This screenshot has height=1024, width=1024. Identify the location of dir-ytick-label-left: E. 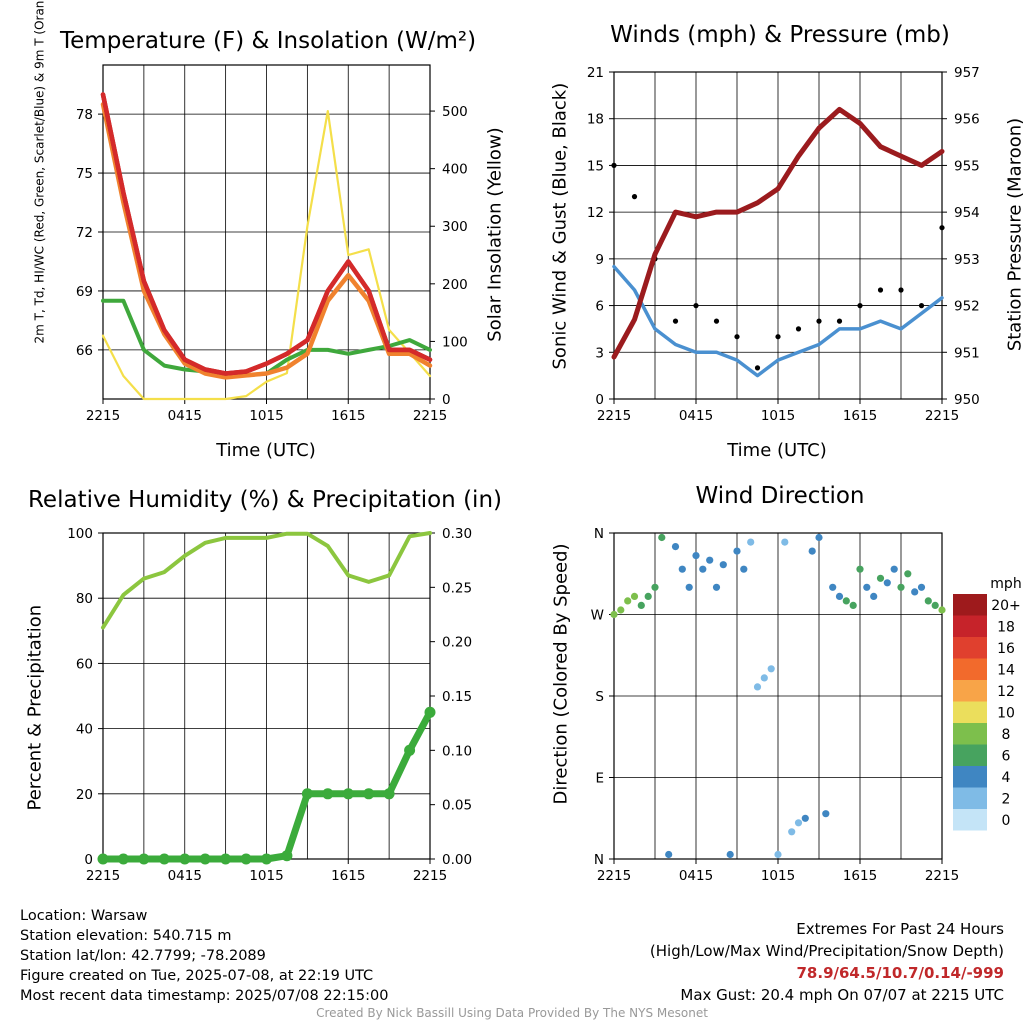
(599, 779).